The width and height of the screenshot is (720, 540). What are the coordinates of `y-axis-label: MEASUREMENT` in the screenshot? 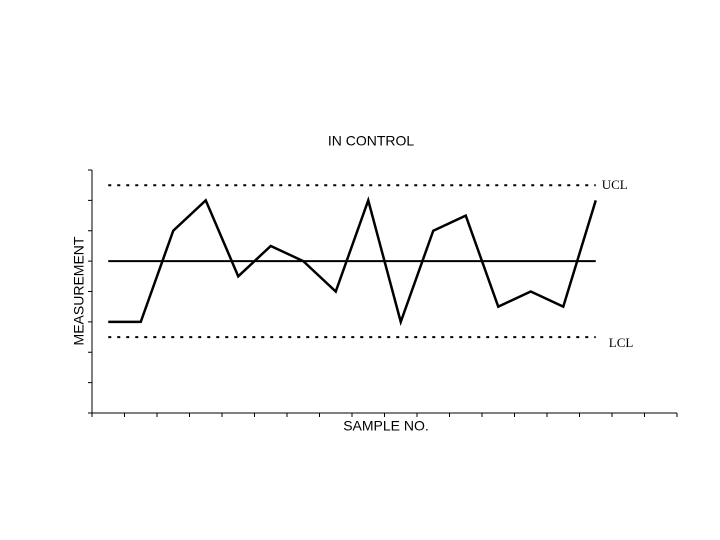 It's located at (79, 290).